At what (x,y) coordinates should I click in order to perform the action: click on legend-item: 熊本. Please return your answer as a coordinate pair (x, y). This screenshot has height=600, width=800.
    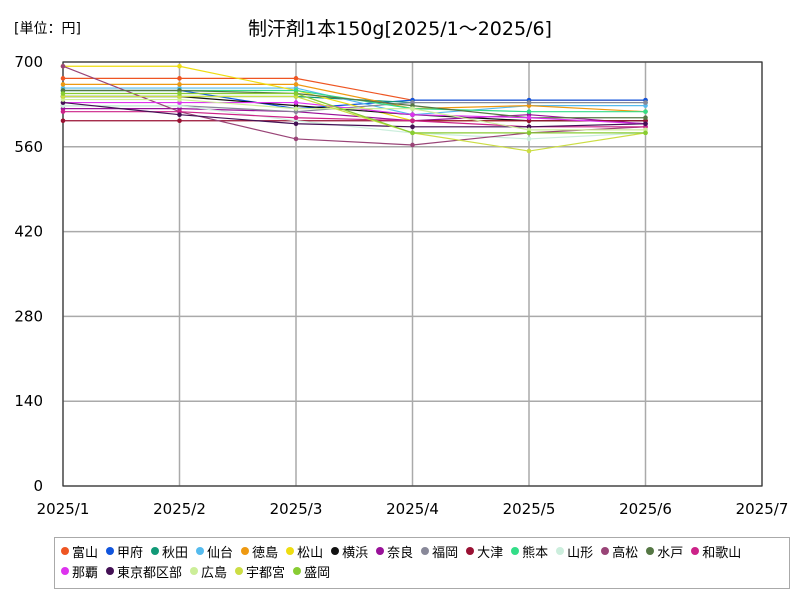
    Looking at the image, I should click on (529, 551).